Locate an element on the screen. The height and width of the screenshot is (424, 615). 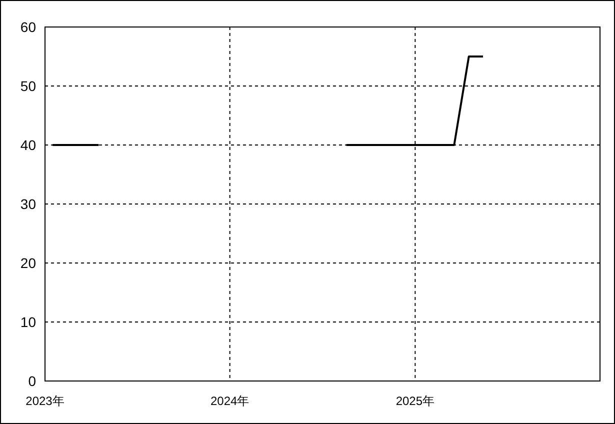
x-tick-label: 2023年 is located at coordinates (45, 401).